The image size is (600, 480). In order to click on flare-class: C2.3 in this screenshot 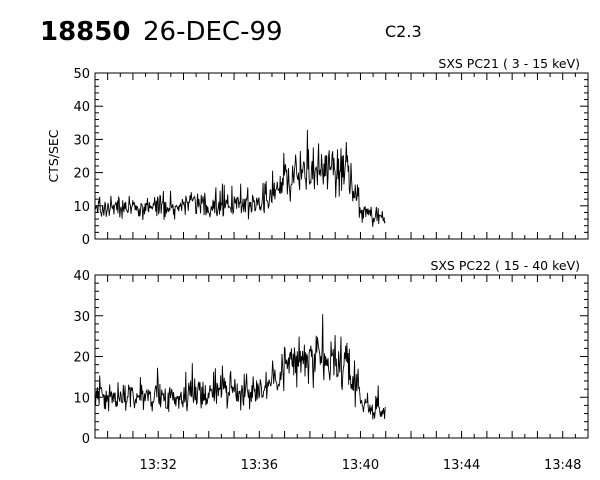, I will do `click(403, 31)`.